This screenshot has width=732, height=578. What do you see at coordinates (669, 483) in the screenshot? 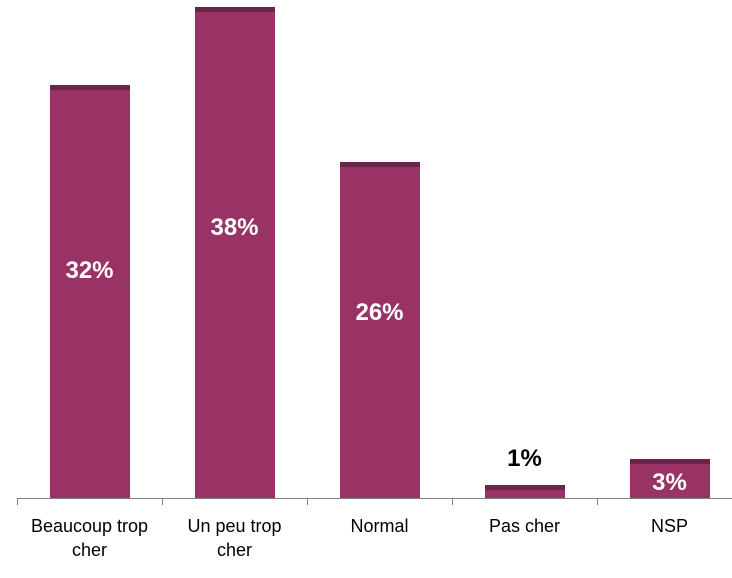
I see `value-label: 3%` at bounding box center [669, 483].